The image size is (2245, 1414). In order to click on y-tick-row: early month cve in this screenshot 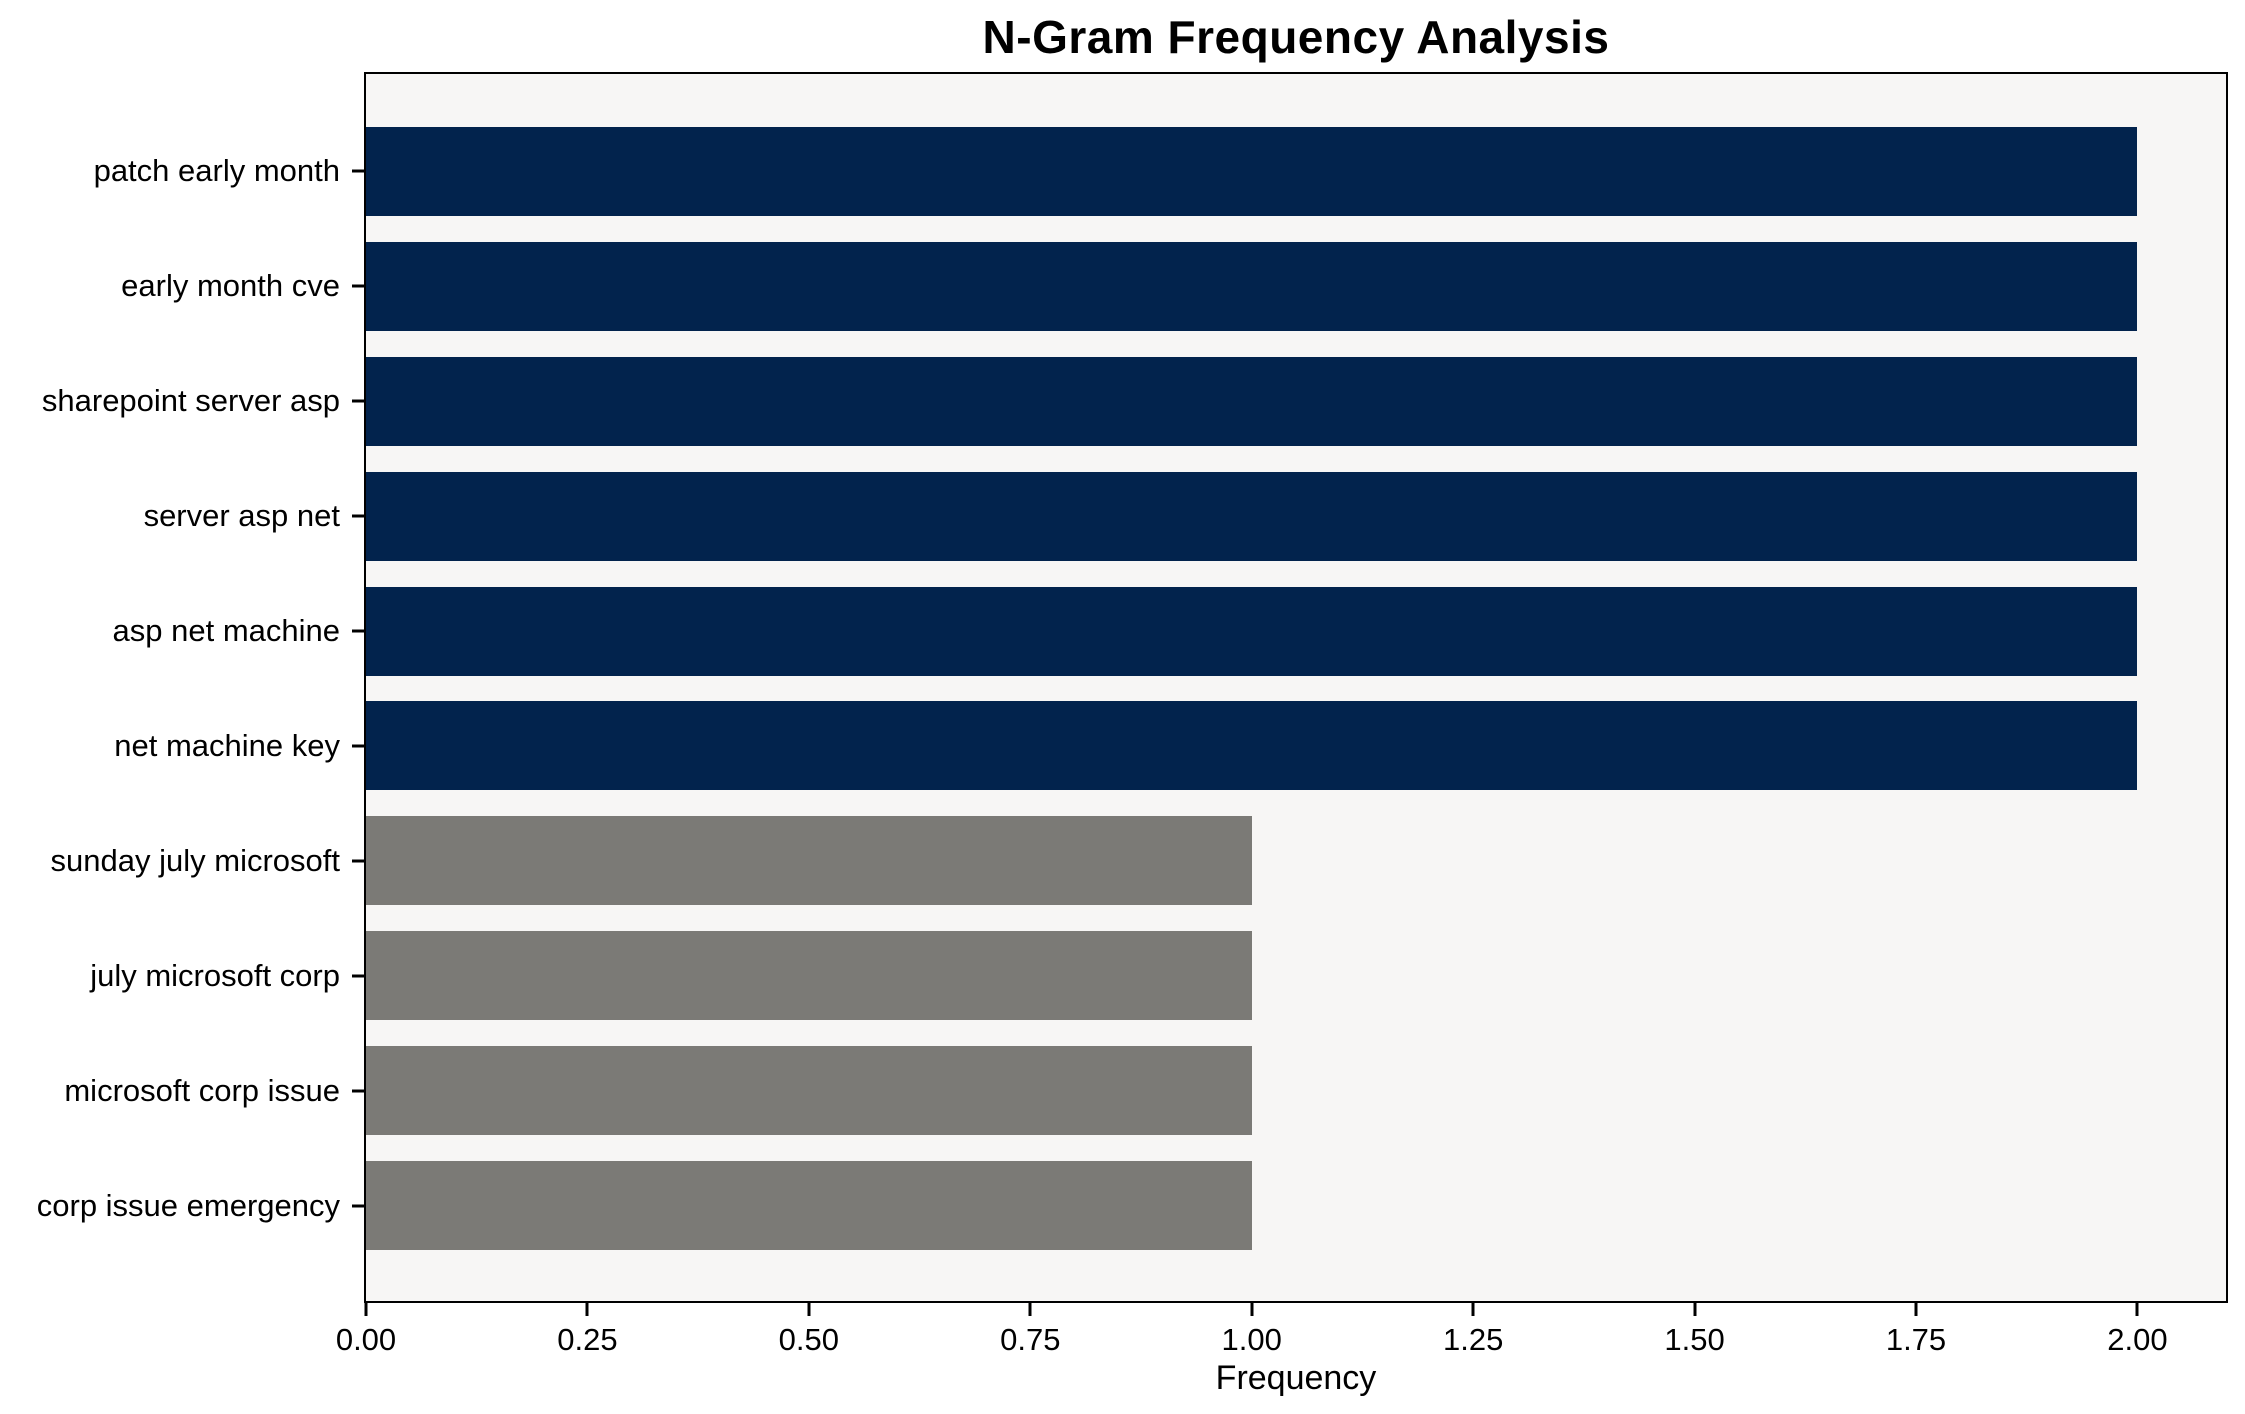, I will do `click(182, 286)`.